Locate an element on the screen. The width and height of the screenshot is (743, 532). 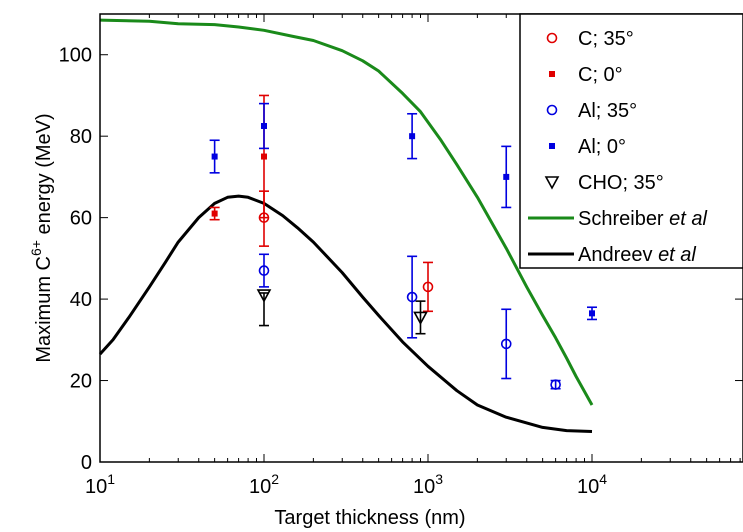
legend-label-text: C; 0° is located at coordinates (600, 75).